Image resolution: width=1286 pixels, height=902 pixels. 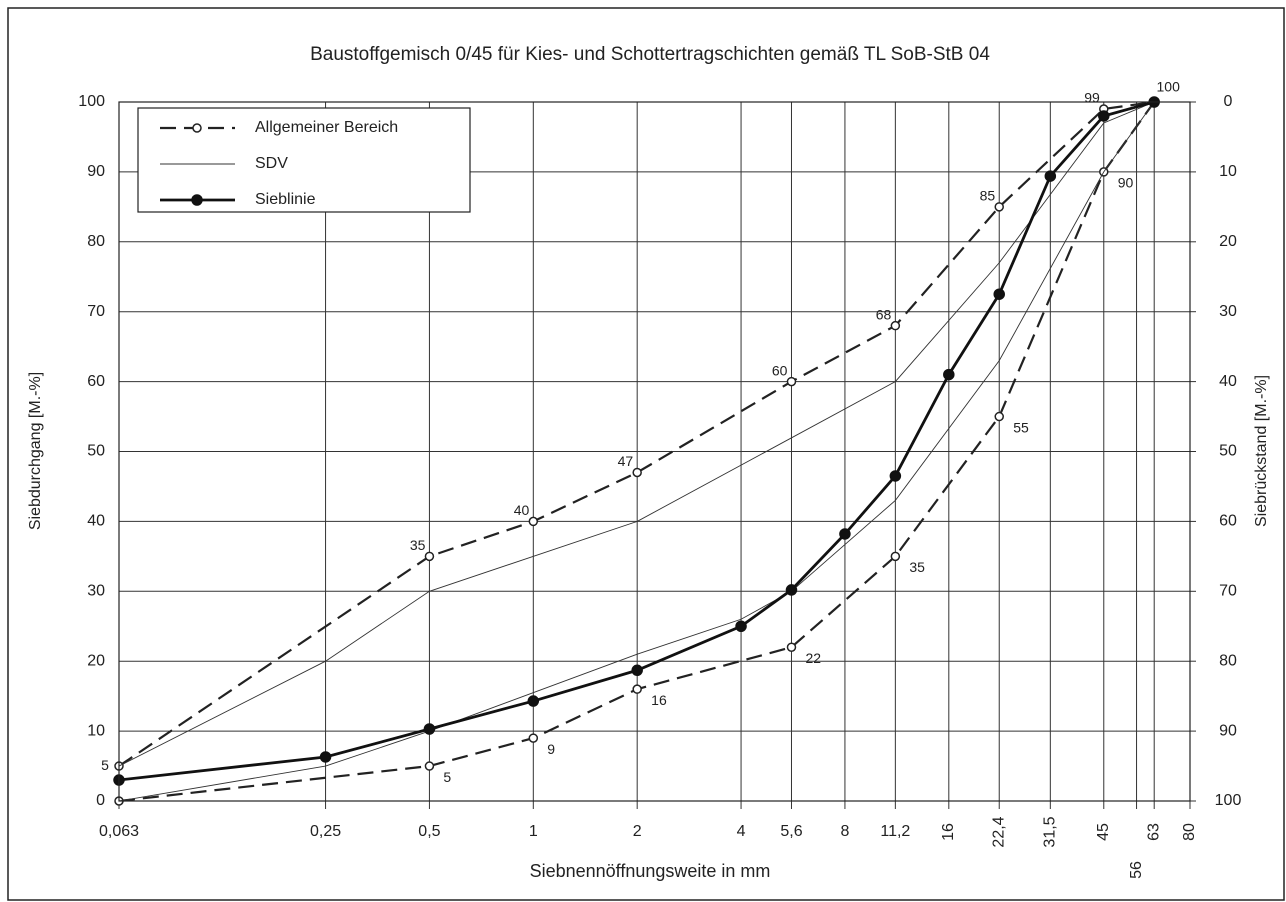 What do you see at coordinates (1228, 381) in the screenshot?
I see `y2-tick-label: 40` at bounding box center [1228, 381].